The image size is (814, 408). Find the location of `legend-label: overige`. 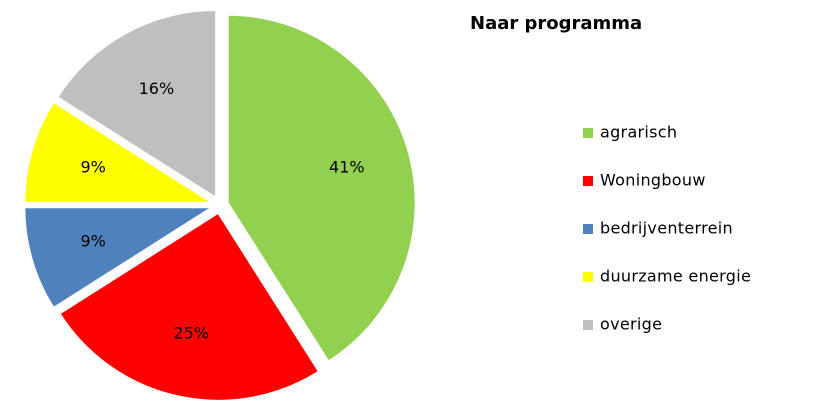

legend-label: overige is located at coordinates (631, 324).